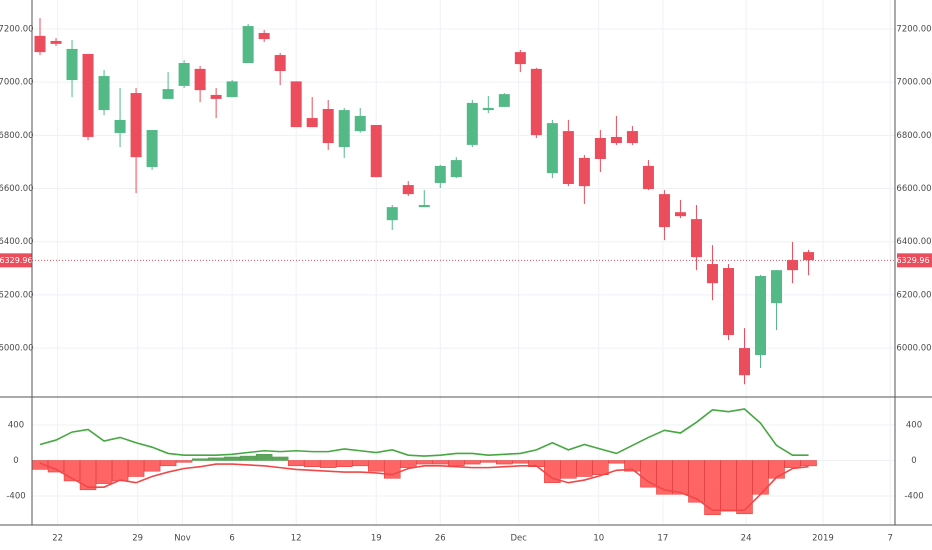 The height and width of the screenshot is (550, 932). What do you see at coordinates (823, 539) in the screenshot?
I see `x-tick-label: 2019` at bounding box center [823, 539].